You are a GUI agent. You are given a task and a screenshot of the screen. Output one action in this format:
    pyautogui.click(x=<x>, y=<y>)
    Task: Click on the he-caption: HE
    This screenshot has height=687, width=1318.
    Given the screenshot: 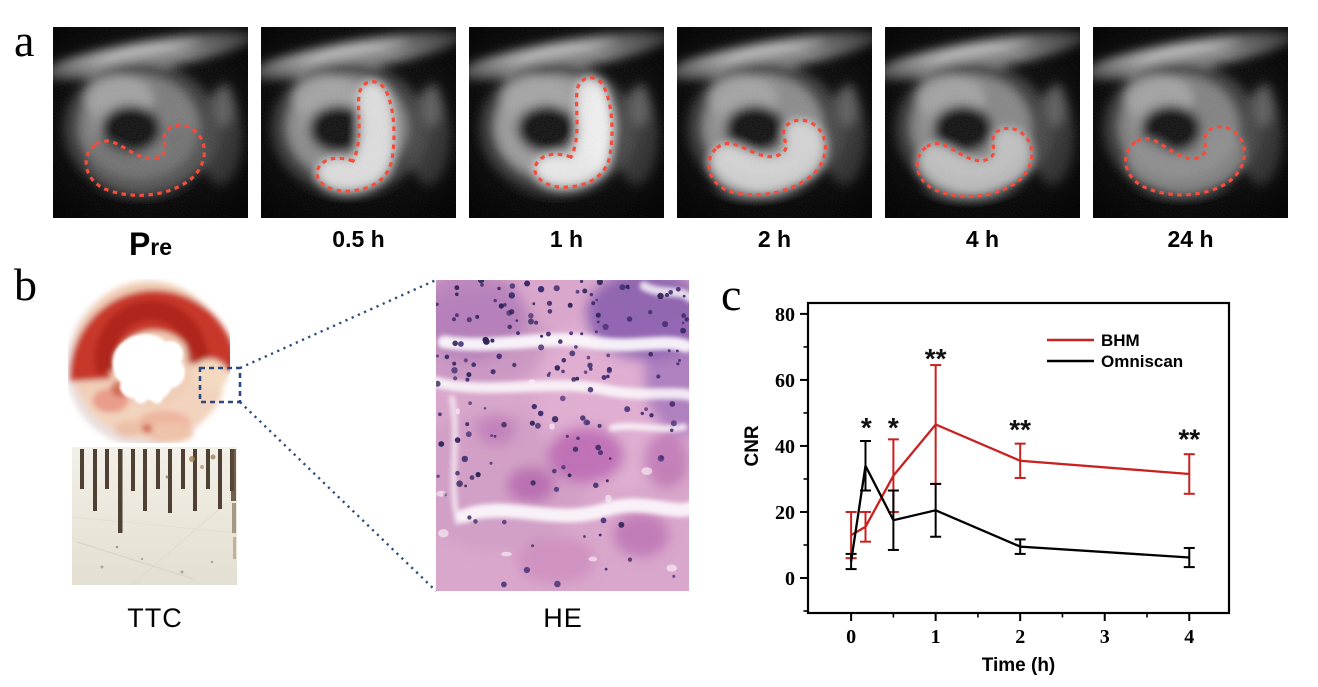 What is the action you would take?
    pyautogui.click(x=563, y=618)
    